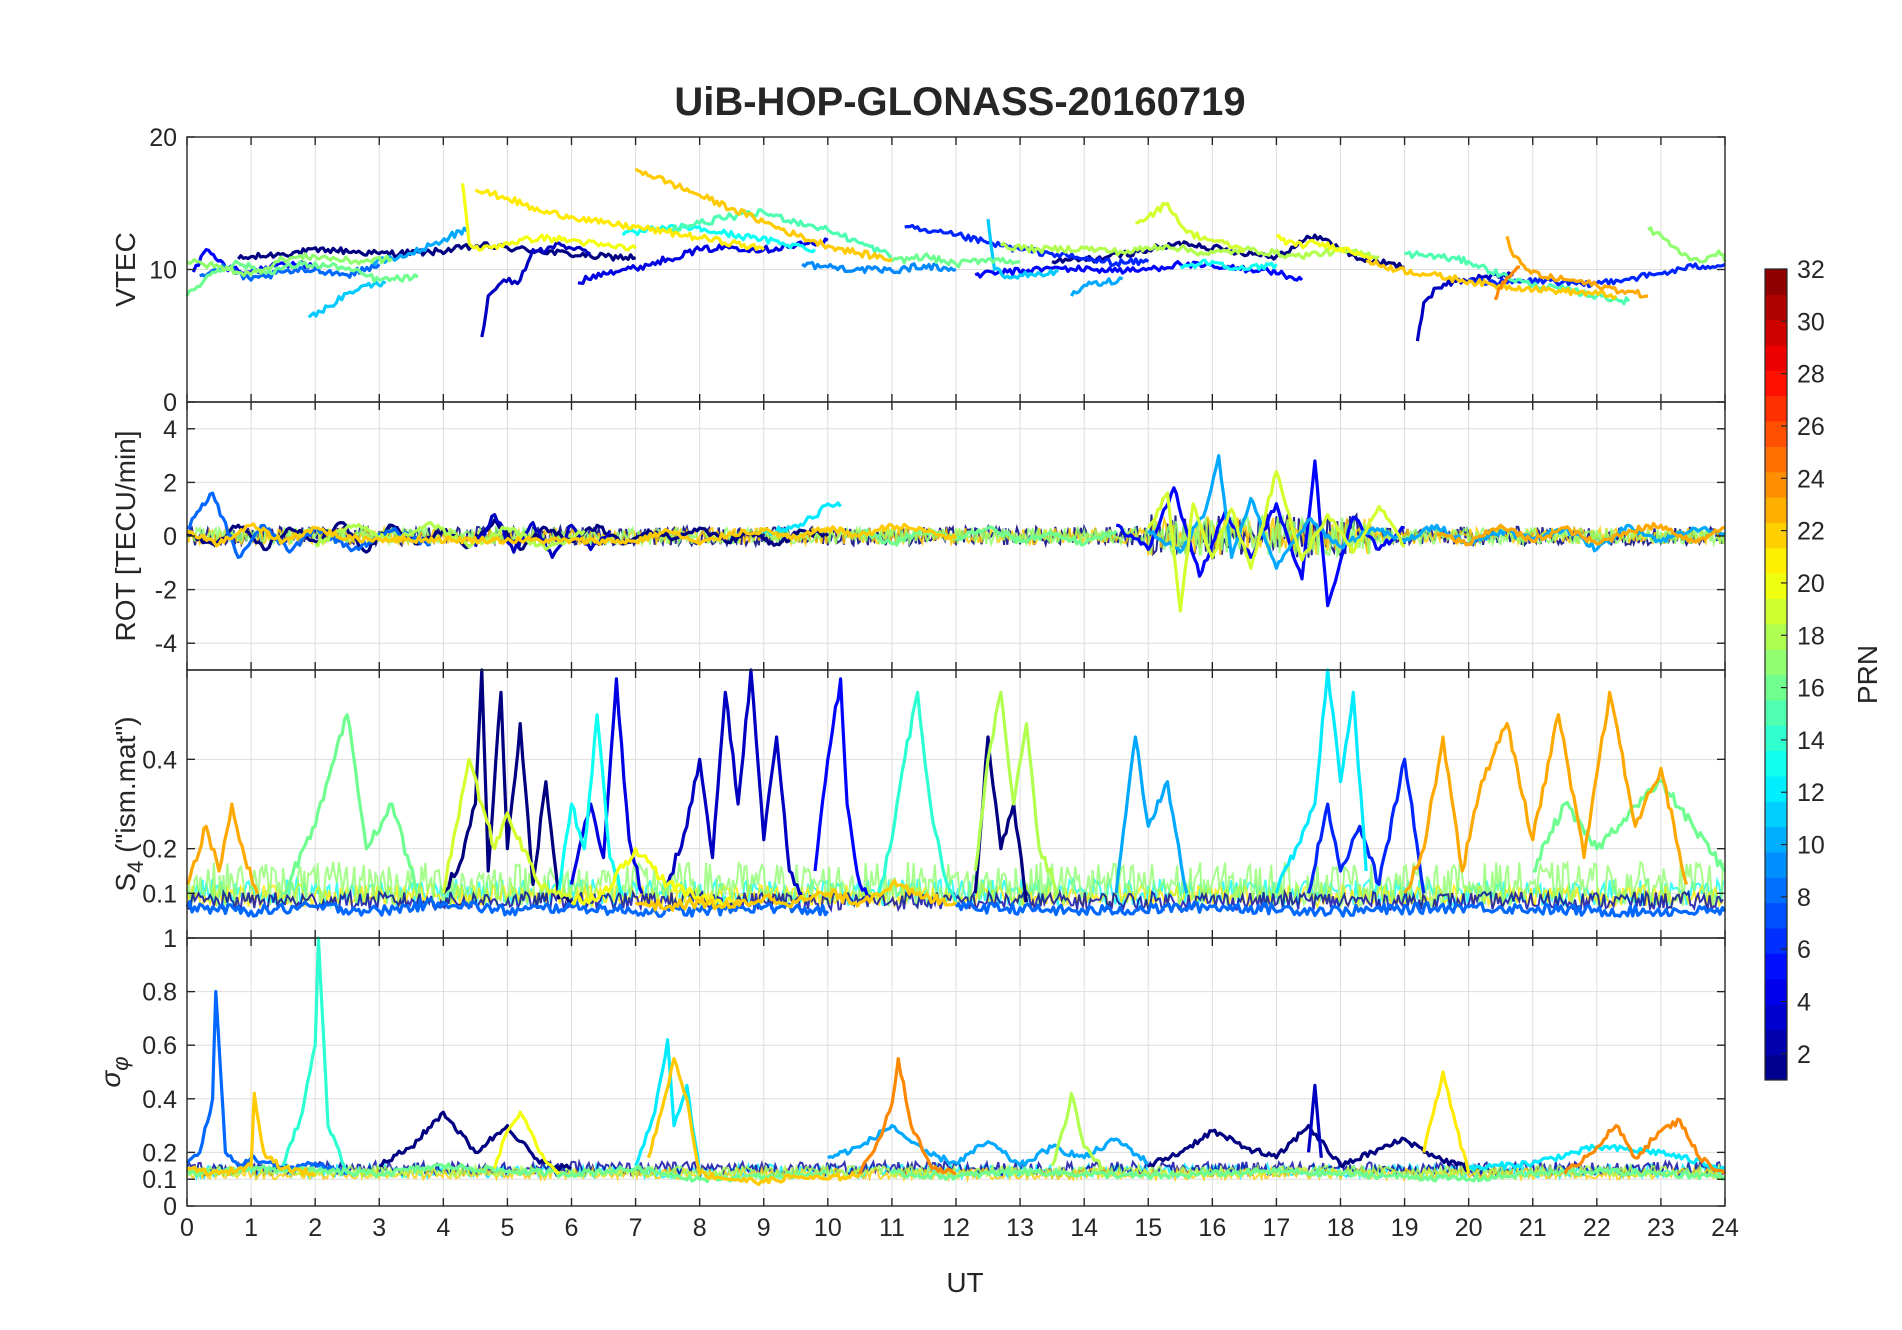 The width and height of the screenshot is (1902, 1330). I want to click on colorbar-tick-label: 2, so click(1804, 1055).